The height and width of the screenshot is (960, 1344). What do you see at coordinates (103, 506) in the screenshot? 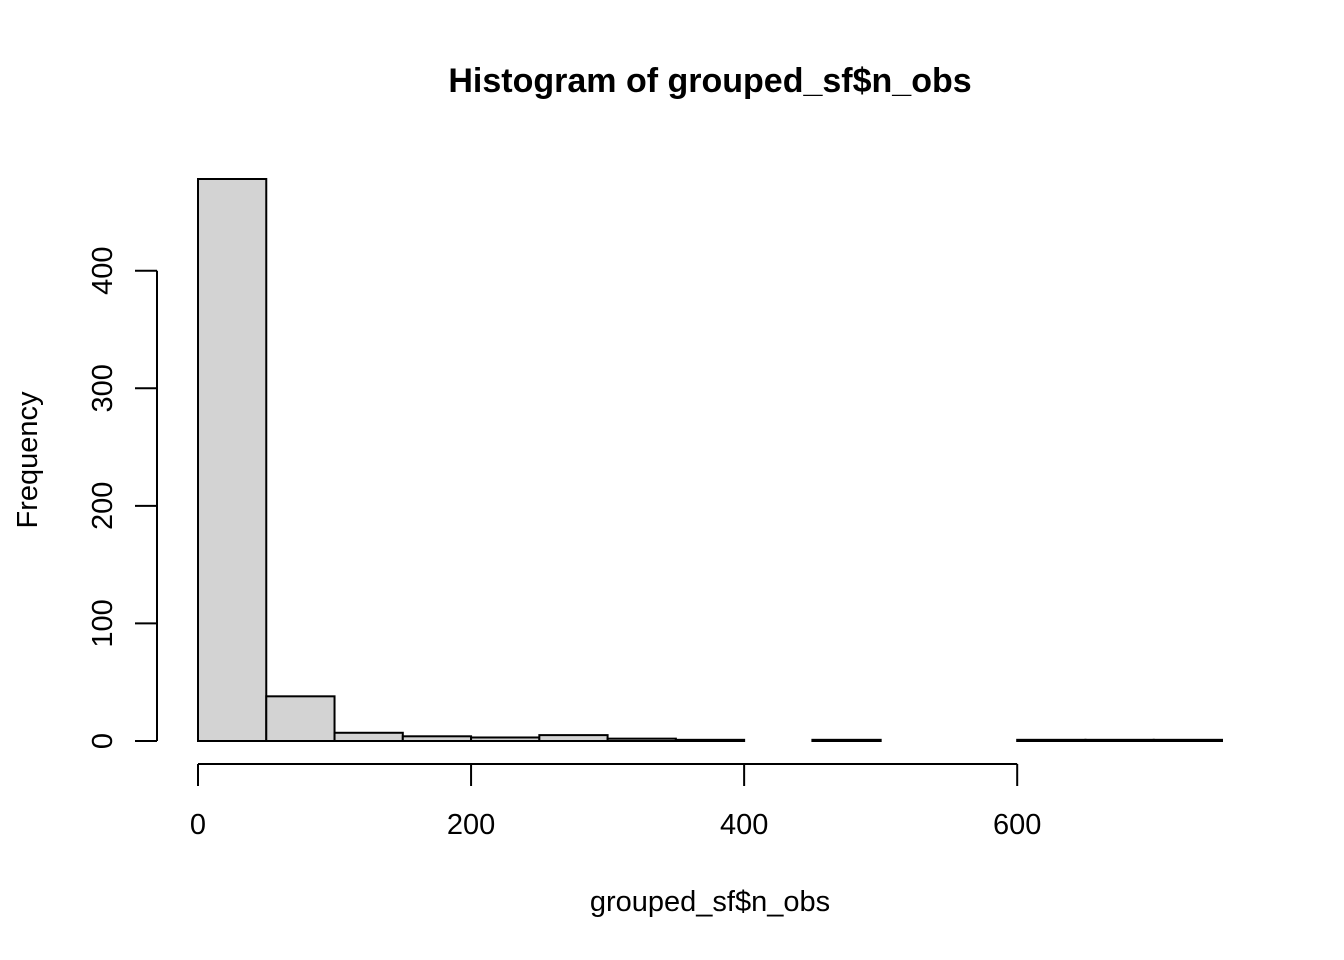
I see `y-tick-label: 200` at bounding box center [103, 506].